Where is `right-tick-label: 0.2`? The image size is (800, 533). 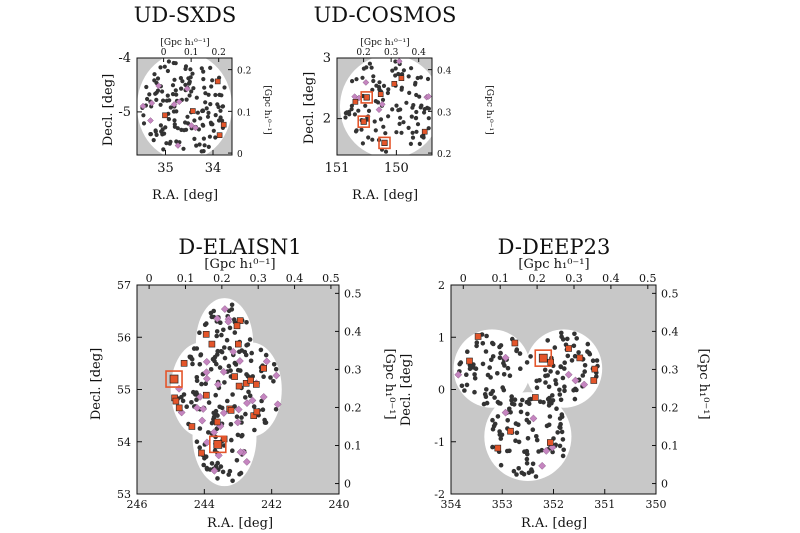 right-tick-label: 0.2 is located at coordinates (670, 407).